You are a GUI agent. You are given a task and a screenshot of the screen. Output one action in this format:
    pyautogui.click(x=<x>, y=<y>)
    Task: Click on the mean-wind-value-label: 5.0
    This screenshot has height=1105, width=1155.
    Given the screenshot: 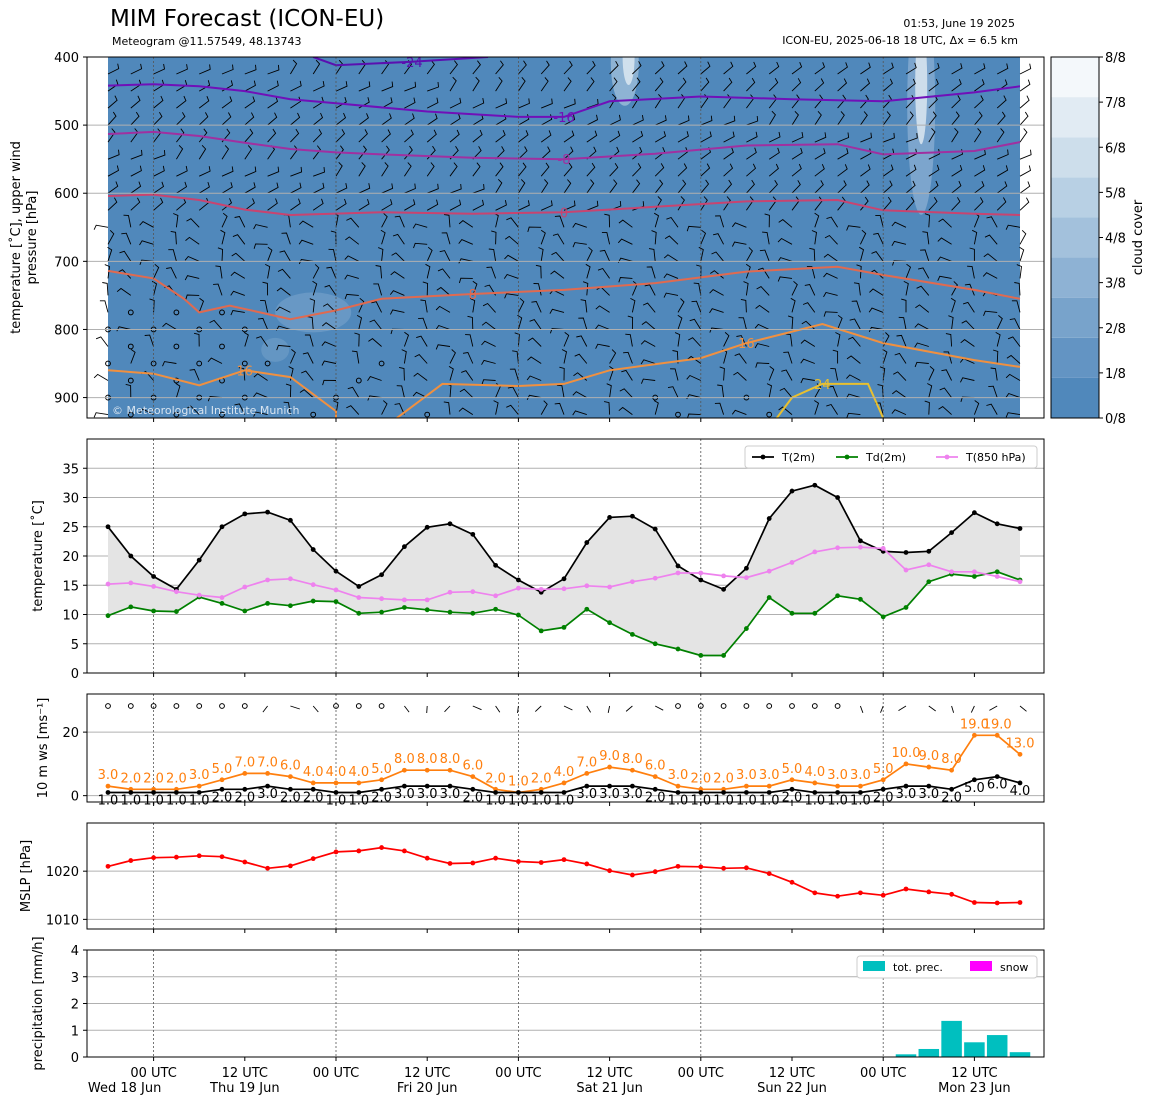 What is the action you would take?
    pyautogui.click(x=974, y=788)
    